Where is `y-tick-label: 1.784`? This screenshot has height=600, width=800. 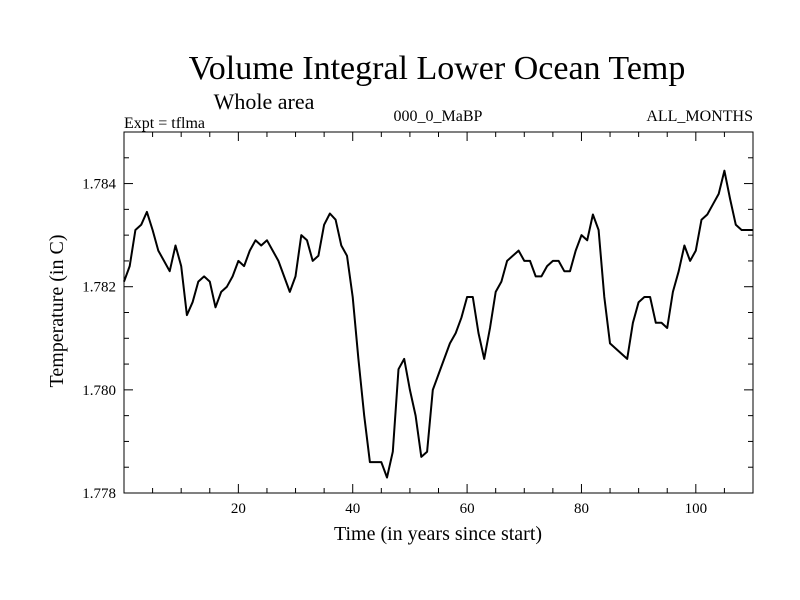
y-tick-label: 1.784 is located at coordinates (99, 185).